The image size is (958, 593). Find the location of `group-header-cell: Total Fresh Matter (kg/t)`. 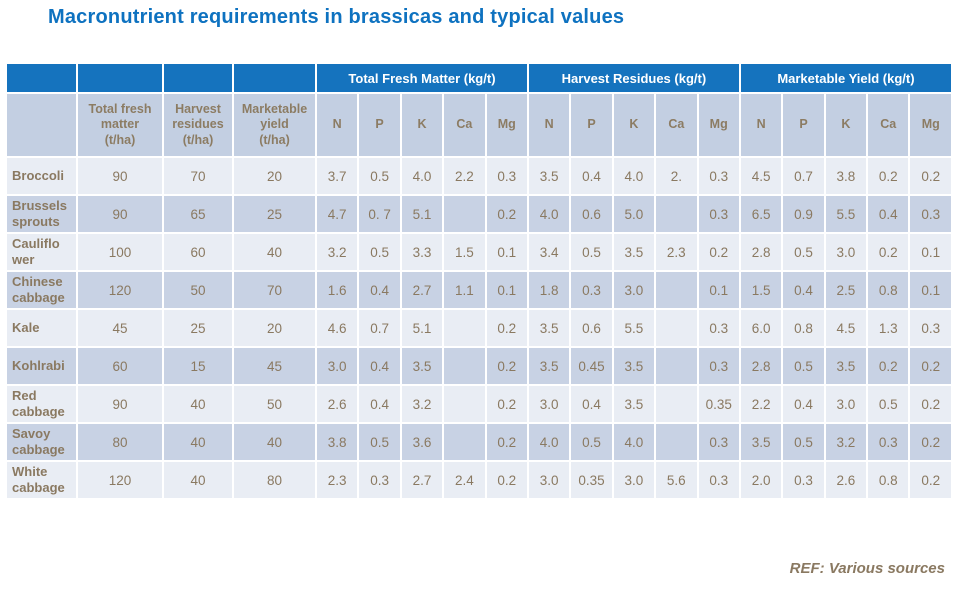

group-header-cell: Total Fresh Matter (kg/t) is located at coordinates (422, 78).